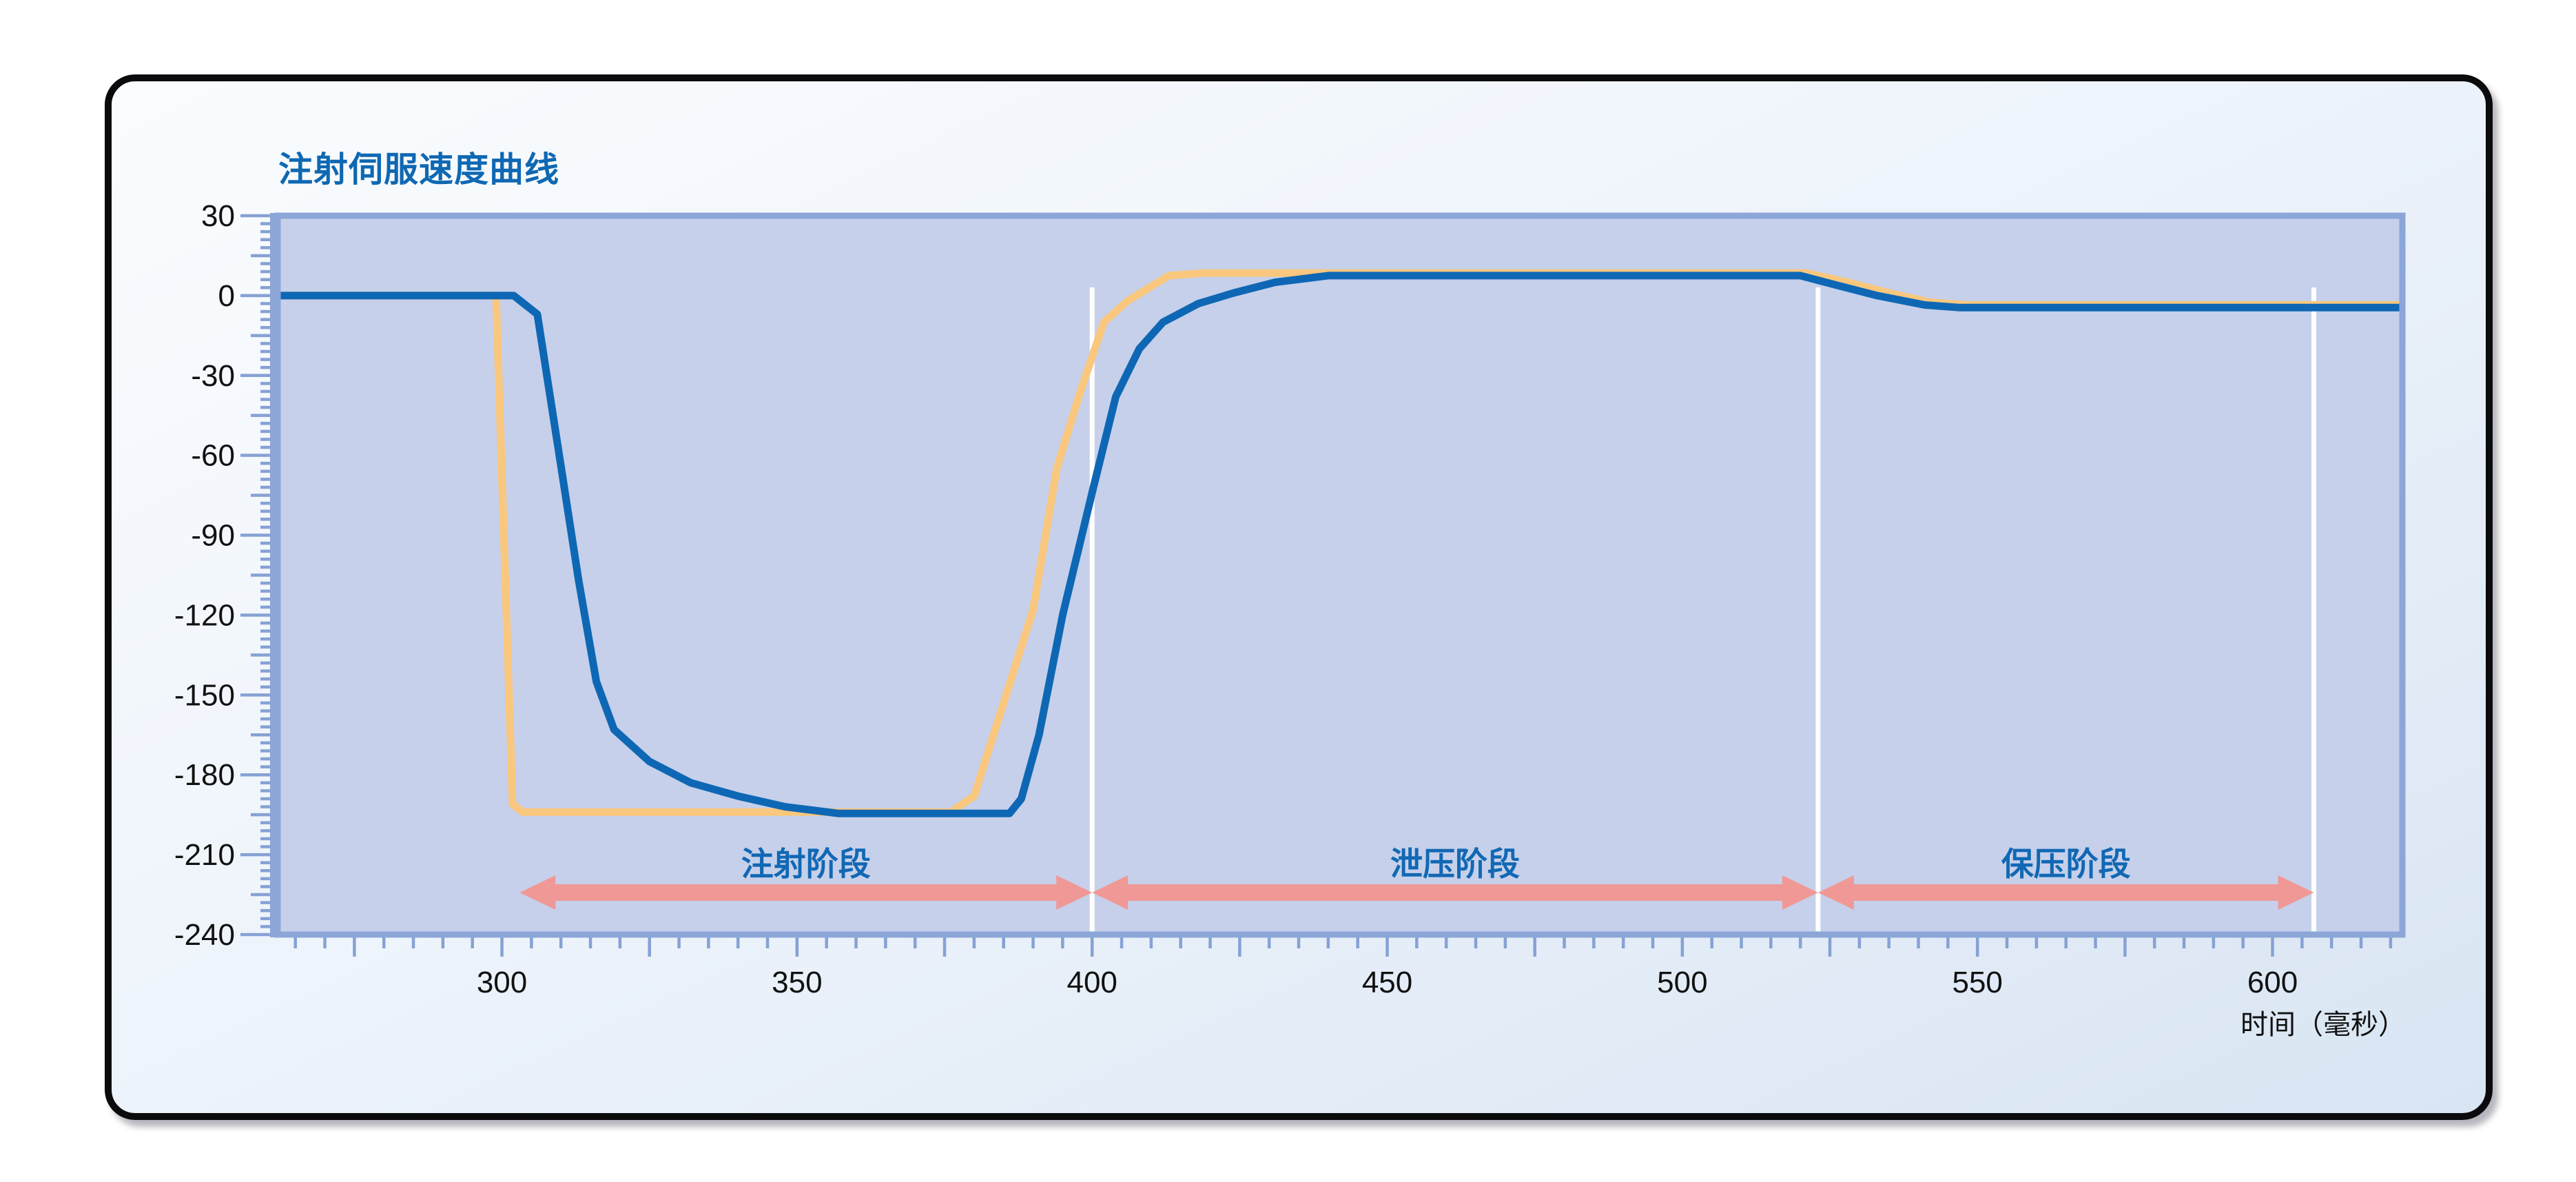 This screenshot has height=1182, width=2576. Describe the element at coordinates (222, 575) in the screenshot. I see `y-axis-ticks: 30 0 -30 -60 -90 -120 -150 -180 -210 -240` at that location.